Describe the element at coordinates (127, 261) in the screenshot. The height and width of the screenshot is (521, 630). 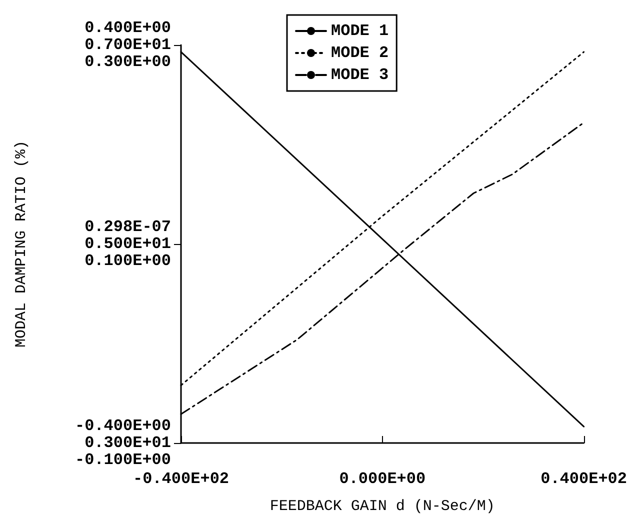
I see `y3-tick-label: 0.100E+00` at that location.